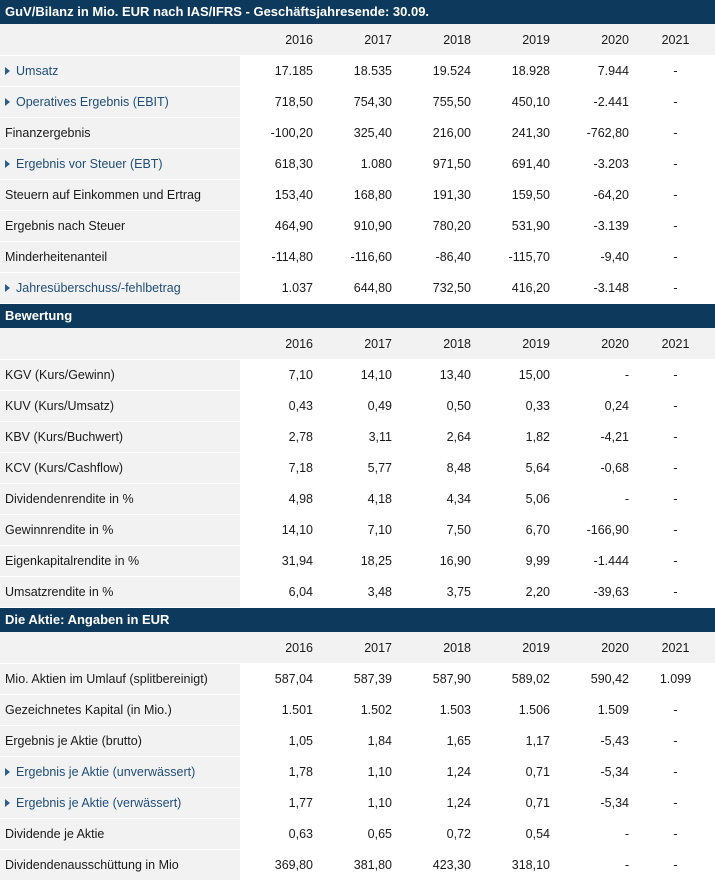  What do you see at coordinates (280, 679) in the screenshot?
I see `value-cell: 587,04` at bounding box center [280, 679].